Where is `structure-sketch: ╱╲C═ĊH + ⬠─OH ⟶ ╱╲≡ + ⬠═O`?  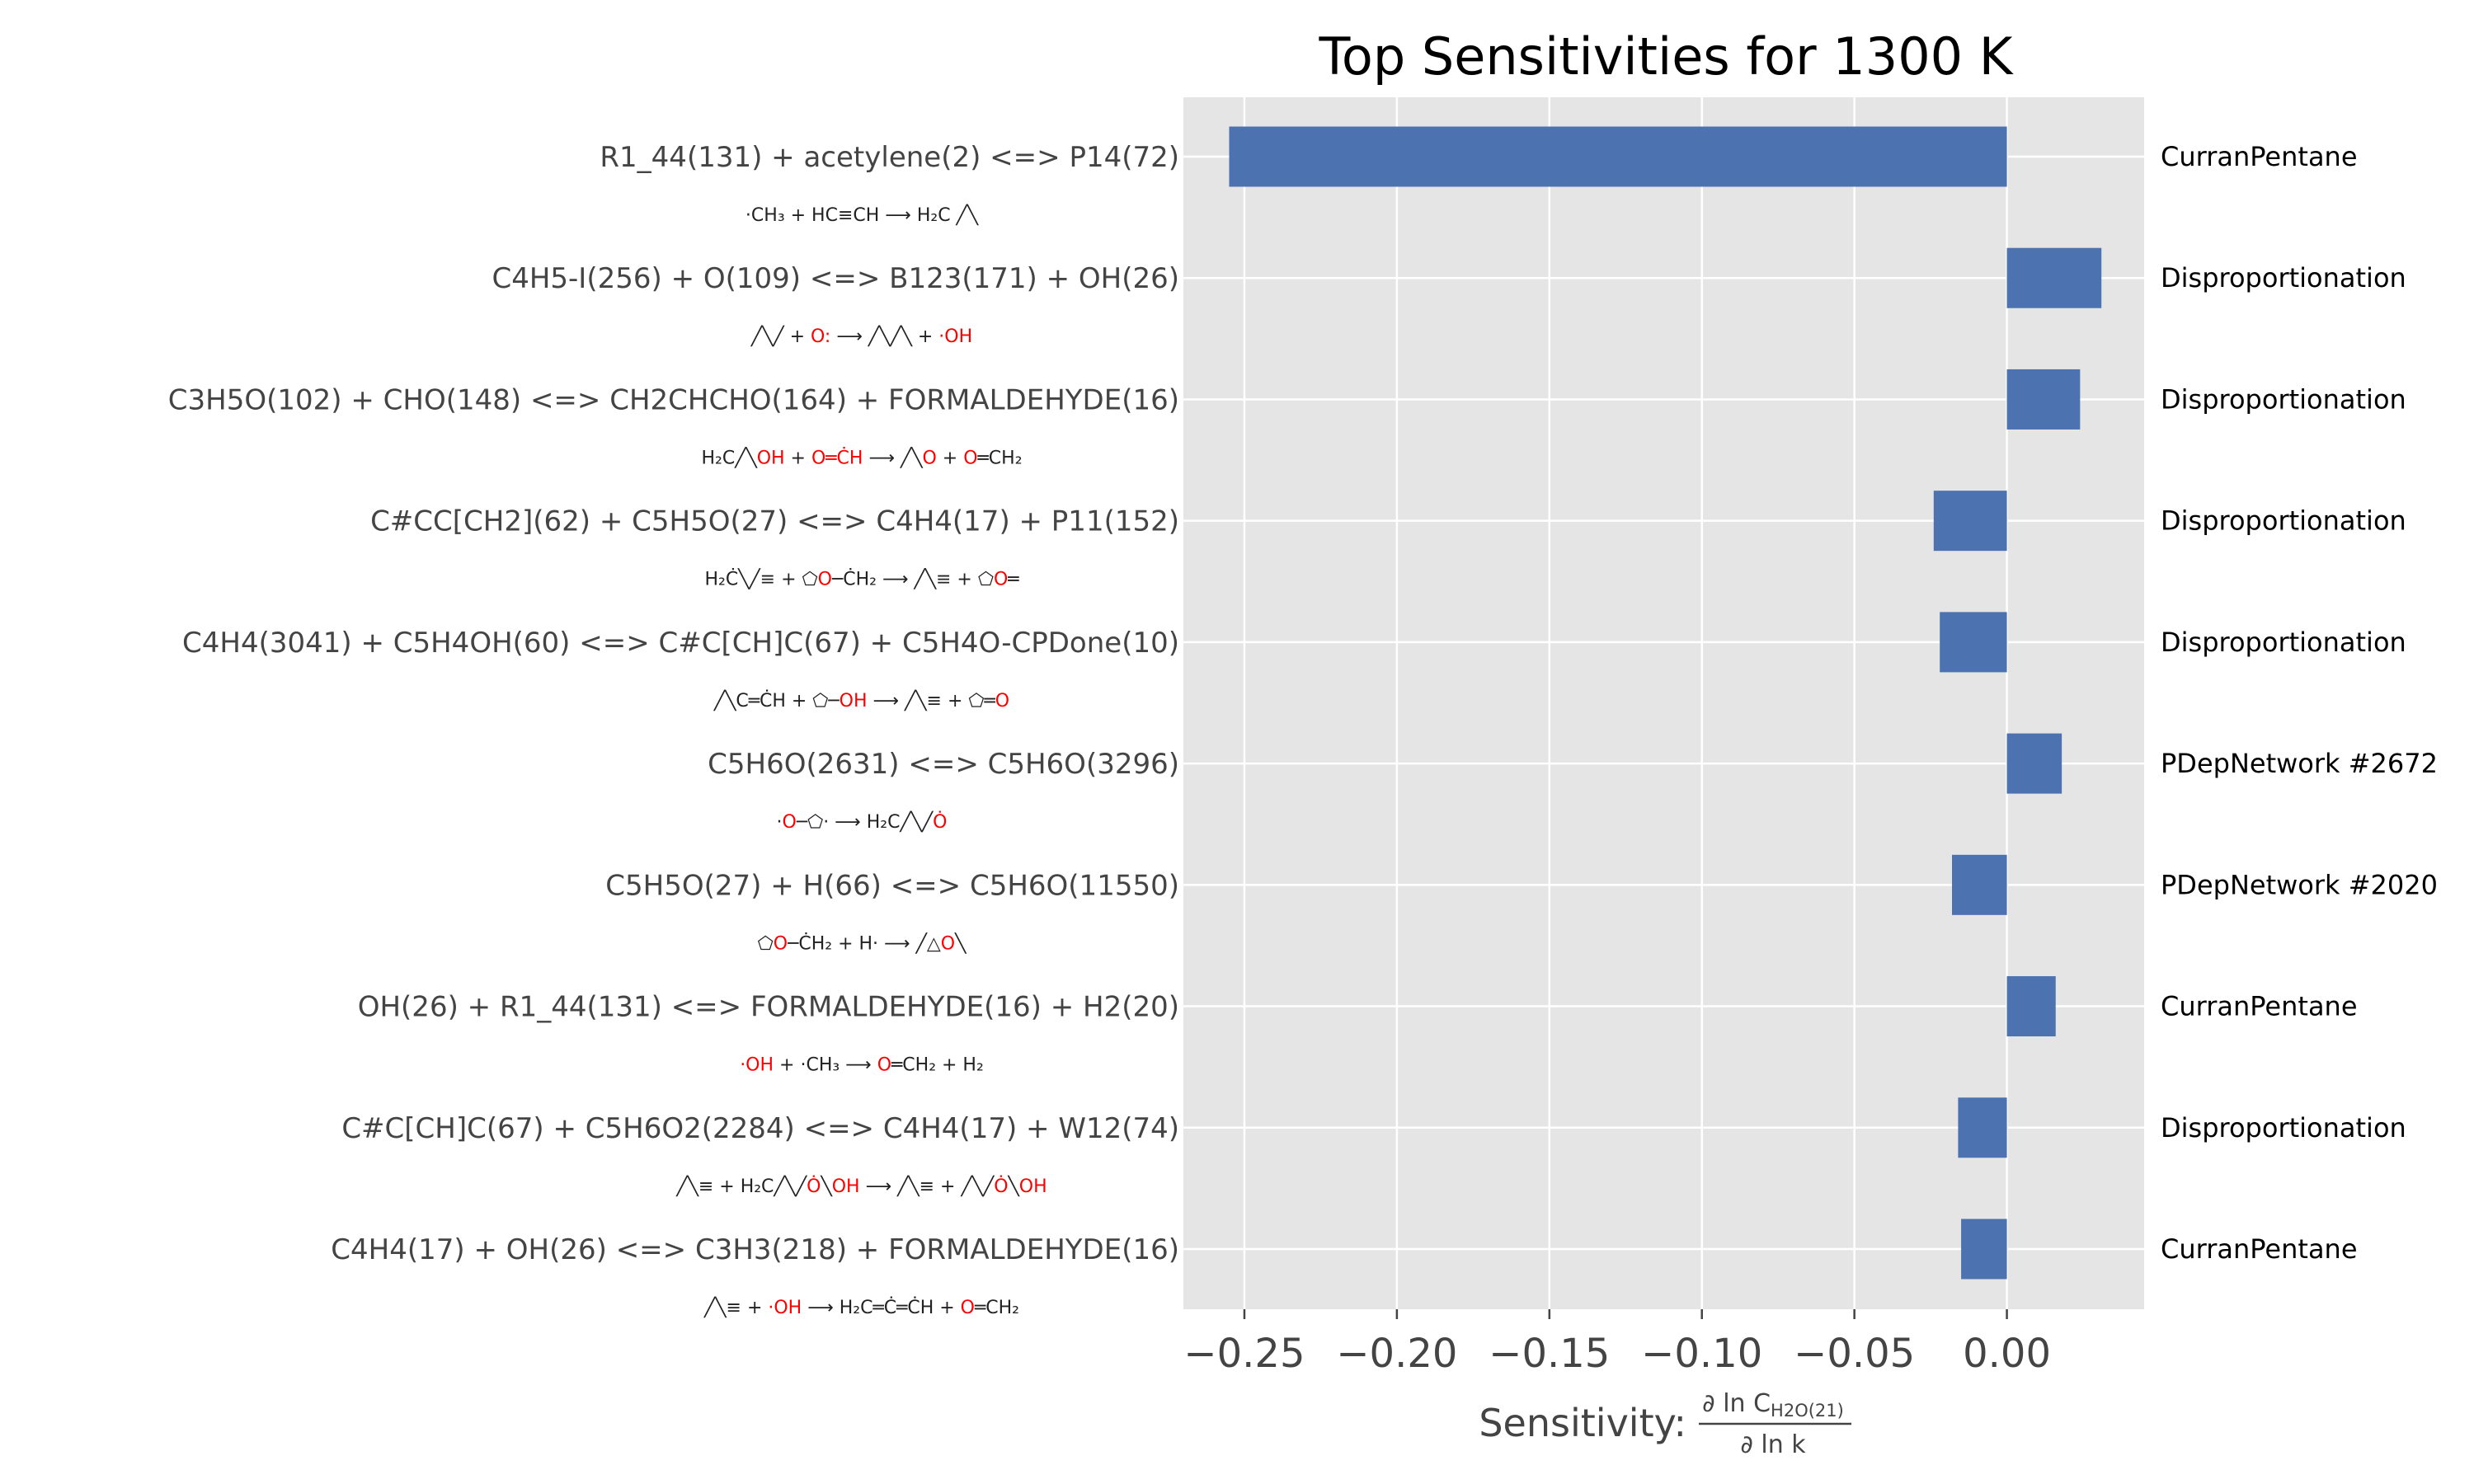
structure-sketch: ╱╲C═ĊH + ⬠─OH ⟶ ╱╲≡ + ⬠═O is located at coordinates (861, 700).